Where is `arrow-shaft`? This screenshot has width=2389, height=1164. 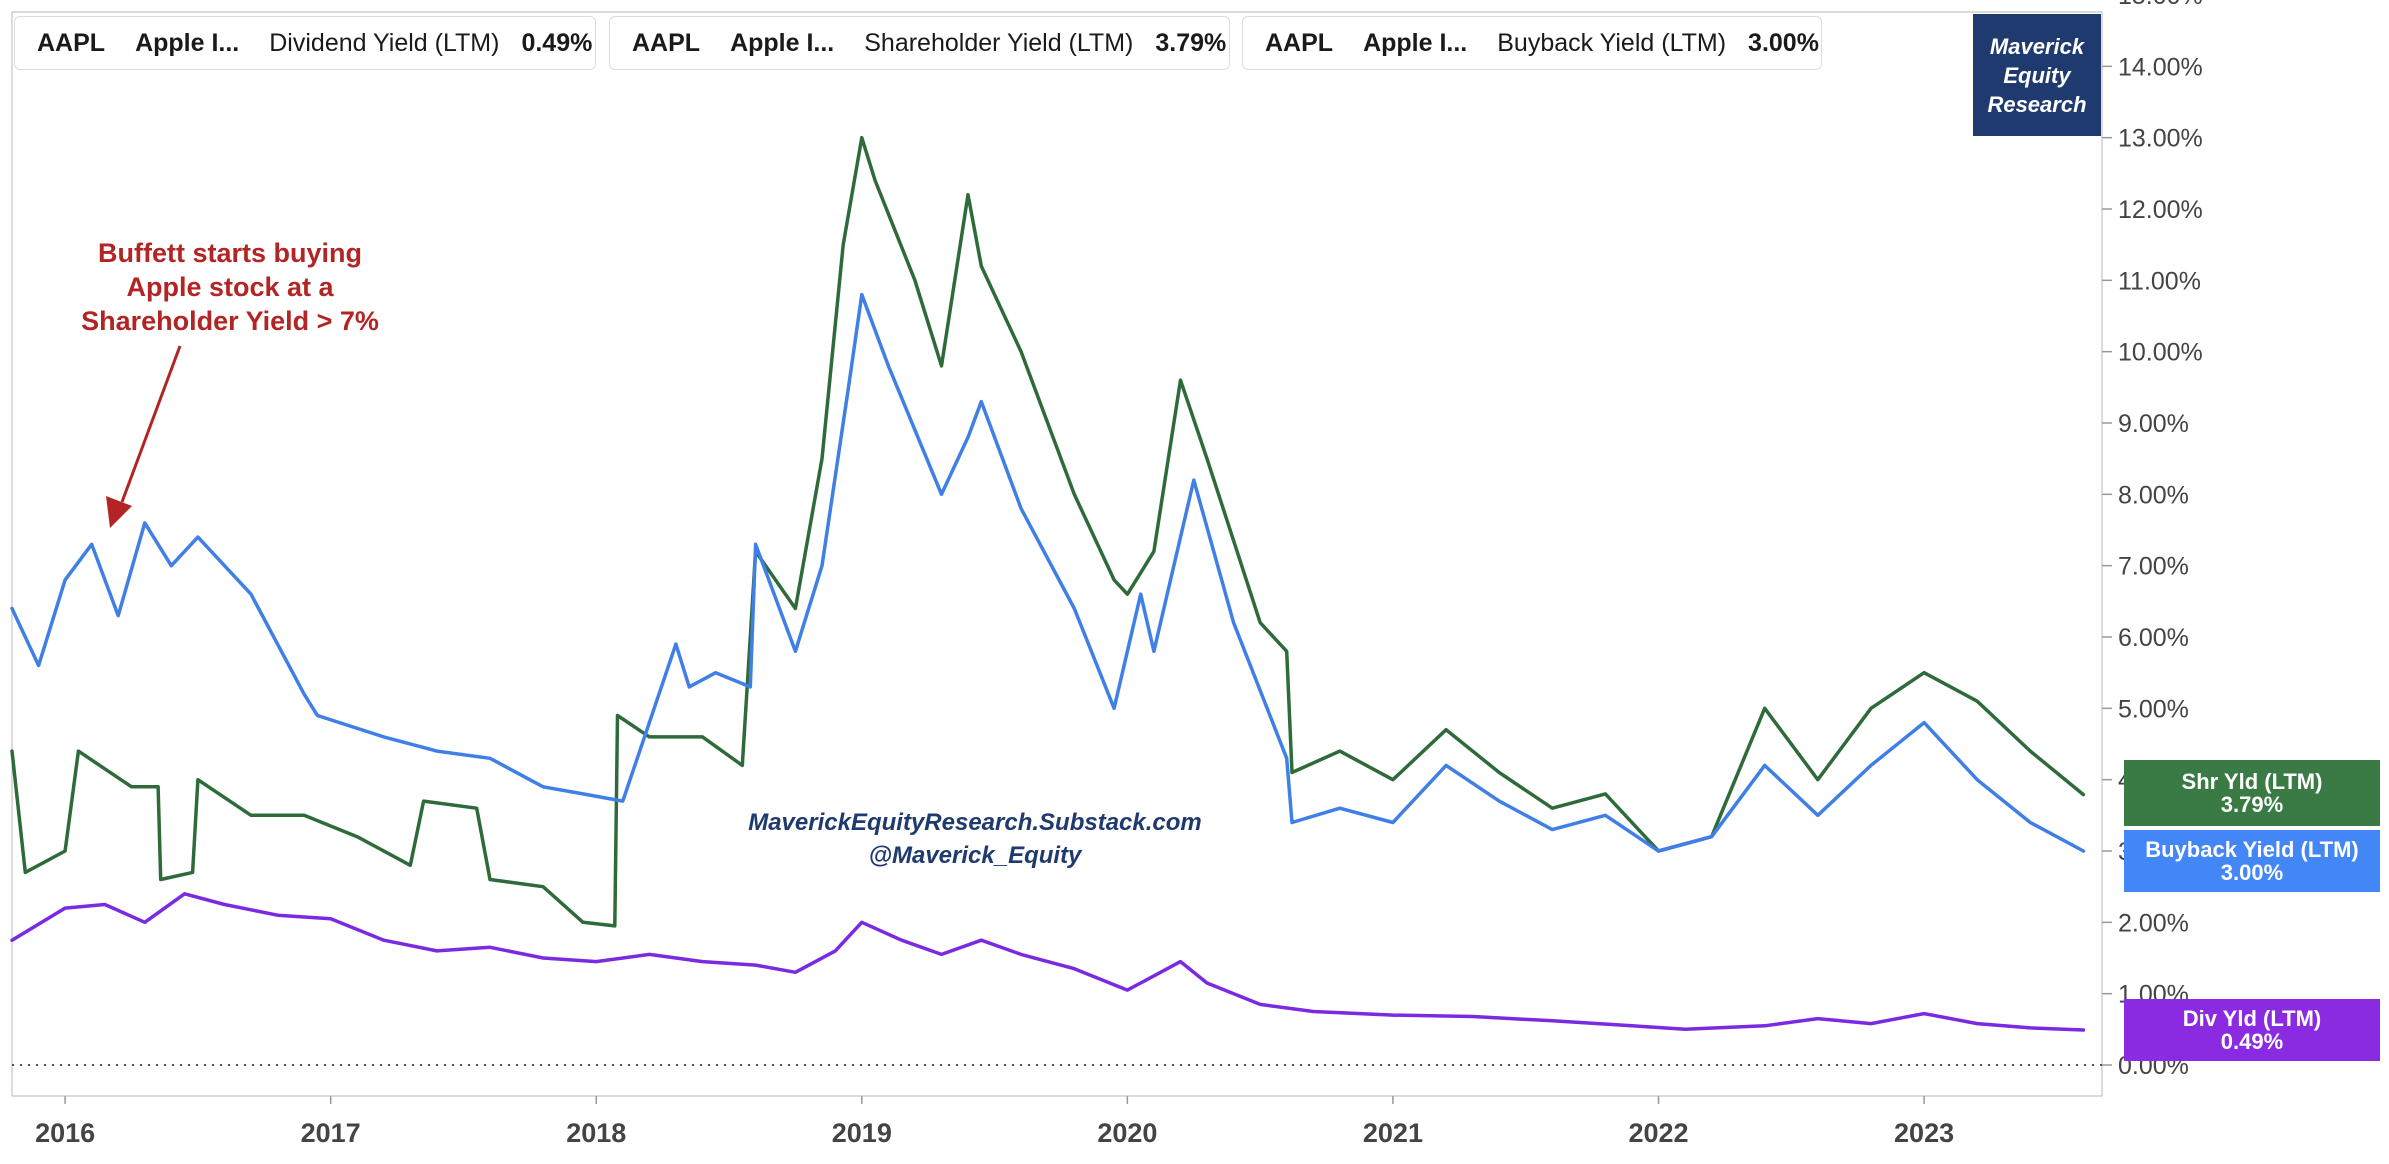
arrow-shaft is located at coordinates (151, 424).